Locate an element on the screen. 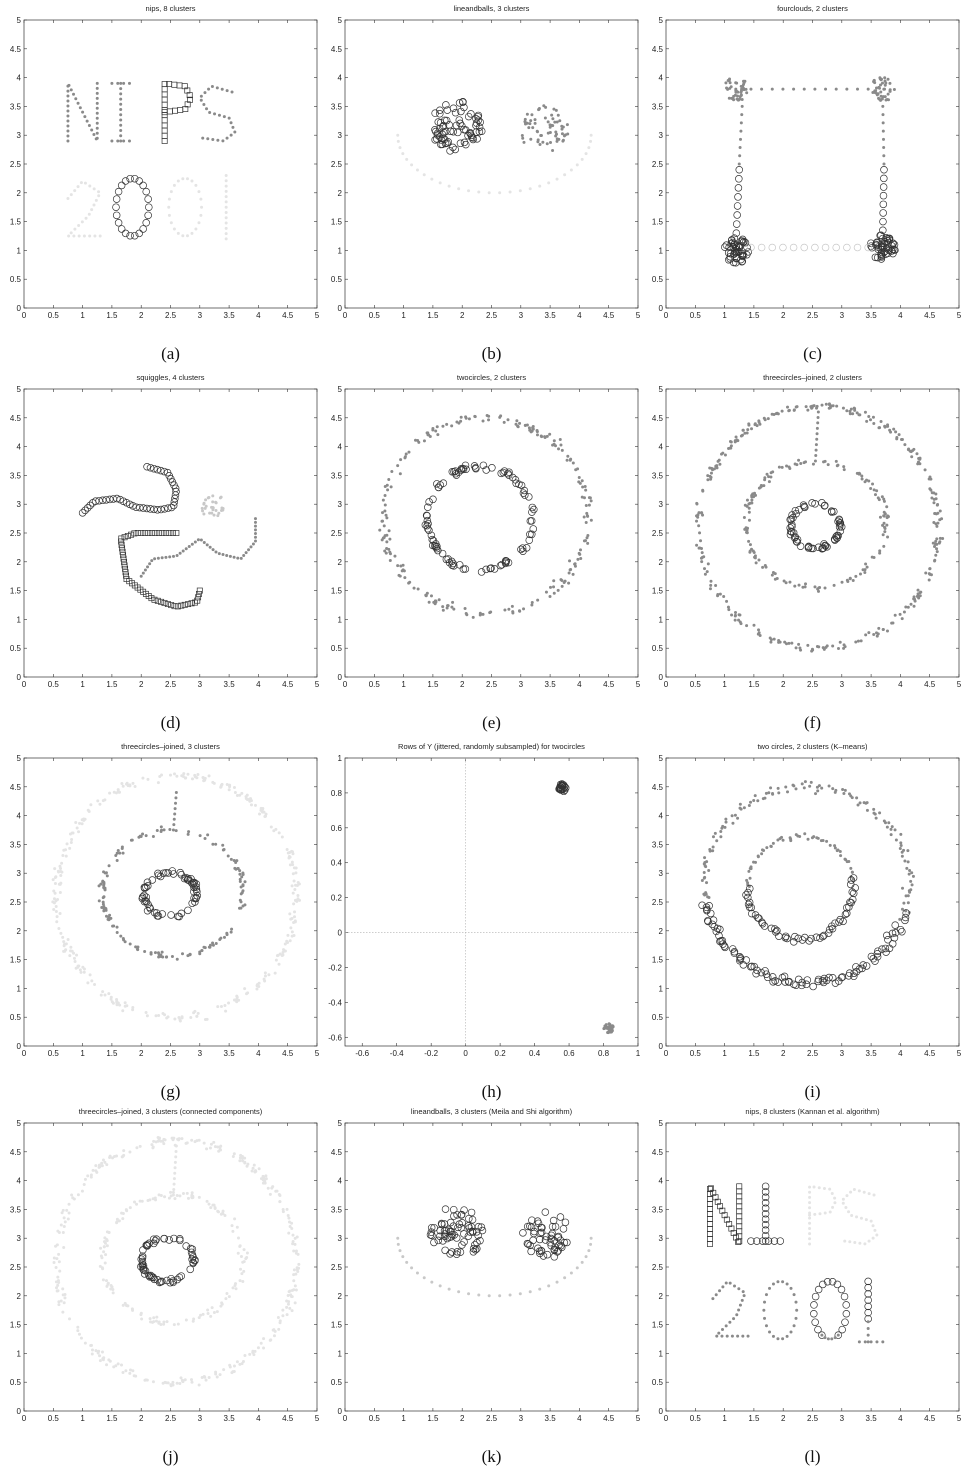 The width and height of the screenshot is (964, 1470). x-tick-label: 4.5 is located at coordinates (609, 315).